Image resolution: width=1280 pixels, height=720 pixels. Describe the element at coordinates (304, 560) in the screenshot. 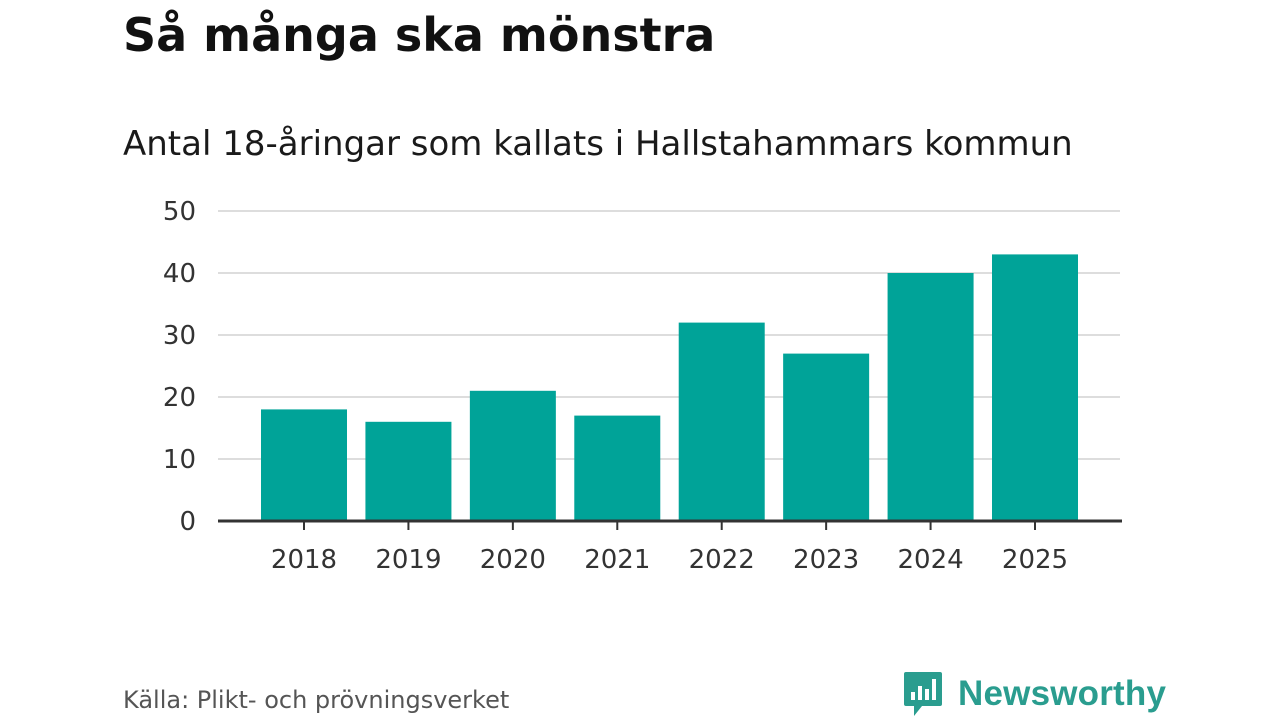

I see `x-tick-label: 2018` at that location.